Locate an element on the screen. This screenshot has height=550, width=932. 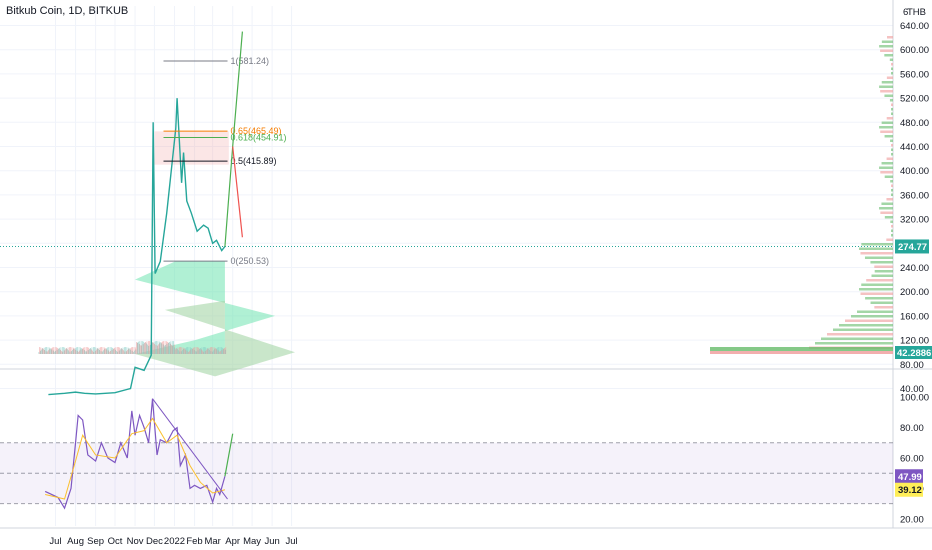
price-tick-label: 480.00 is located at coordinates (914, 123).